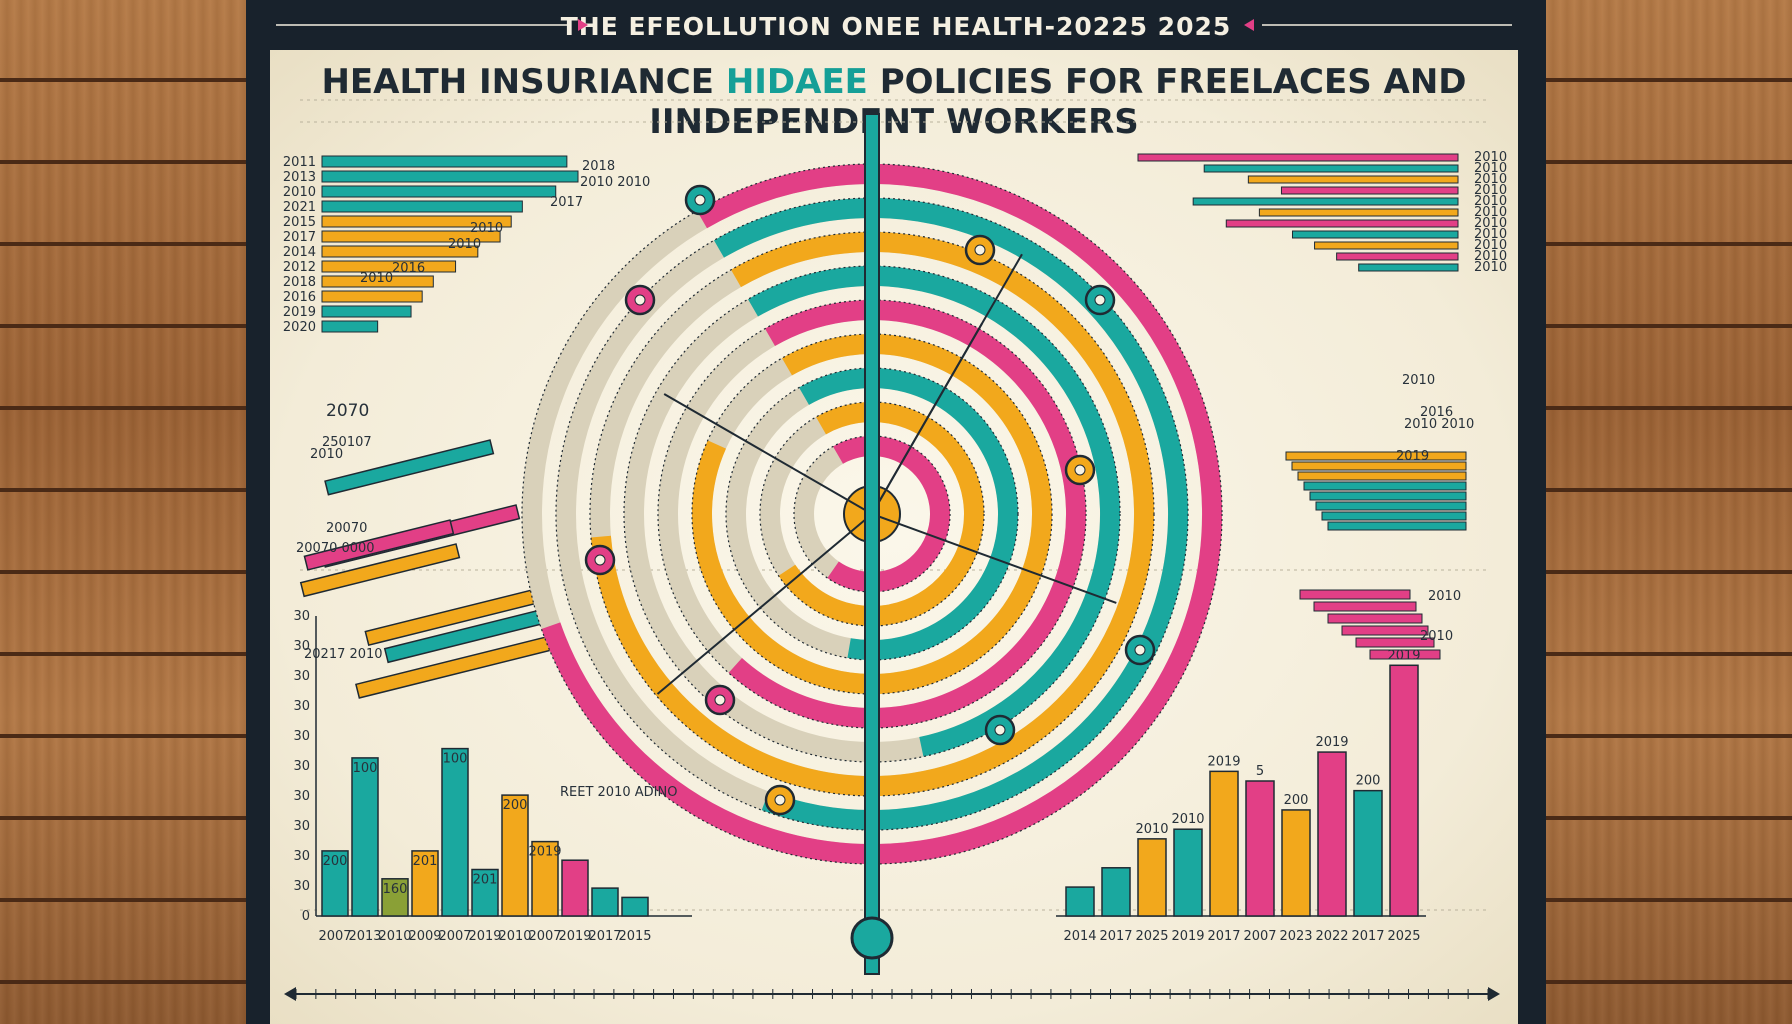 This screenshot has width=1792, height=1024. Describe the element at coordinates (299, 267) in the screenshot. I see `top-left-tick-label: 2012` at that location.